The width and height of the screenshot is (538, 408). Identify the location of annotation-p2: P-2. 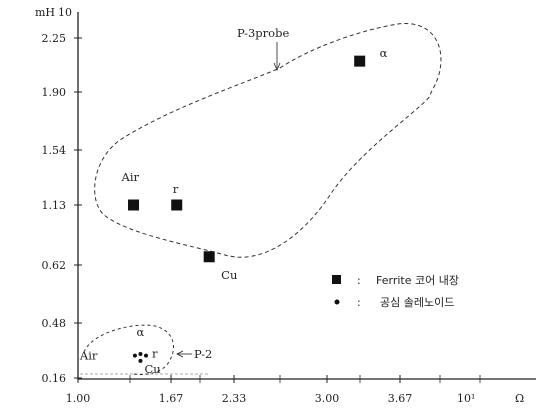
(203, 354).